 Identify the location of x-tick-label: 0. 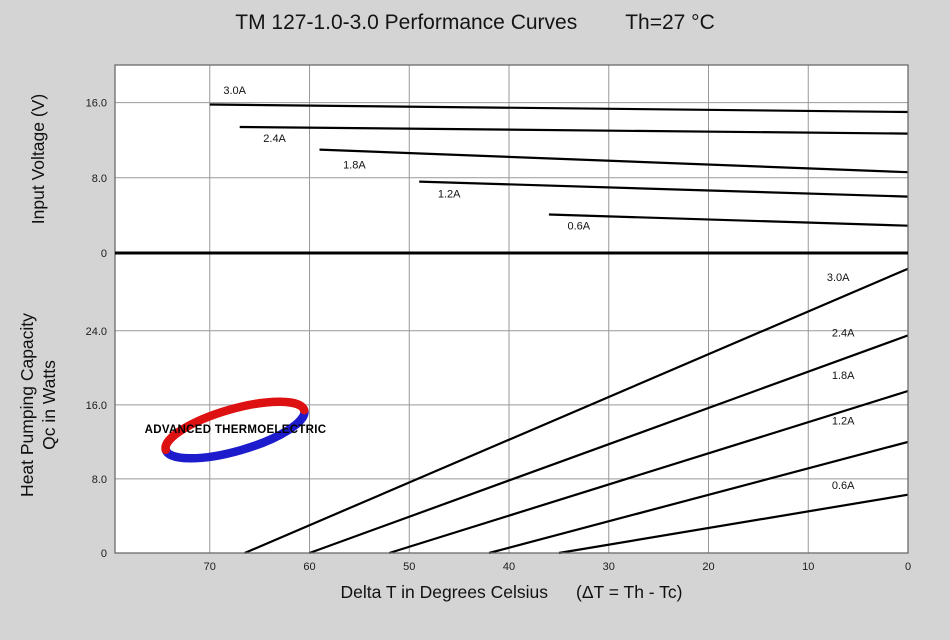
(908, 567).